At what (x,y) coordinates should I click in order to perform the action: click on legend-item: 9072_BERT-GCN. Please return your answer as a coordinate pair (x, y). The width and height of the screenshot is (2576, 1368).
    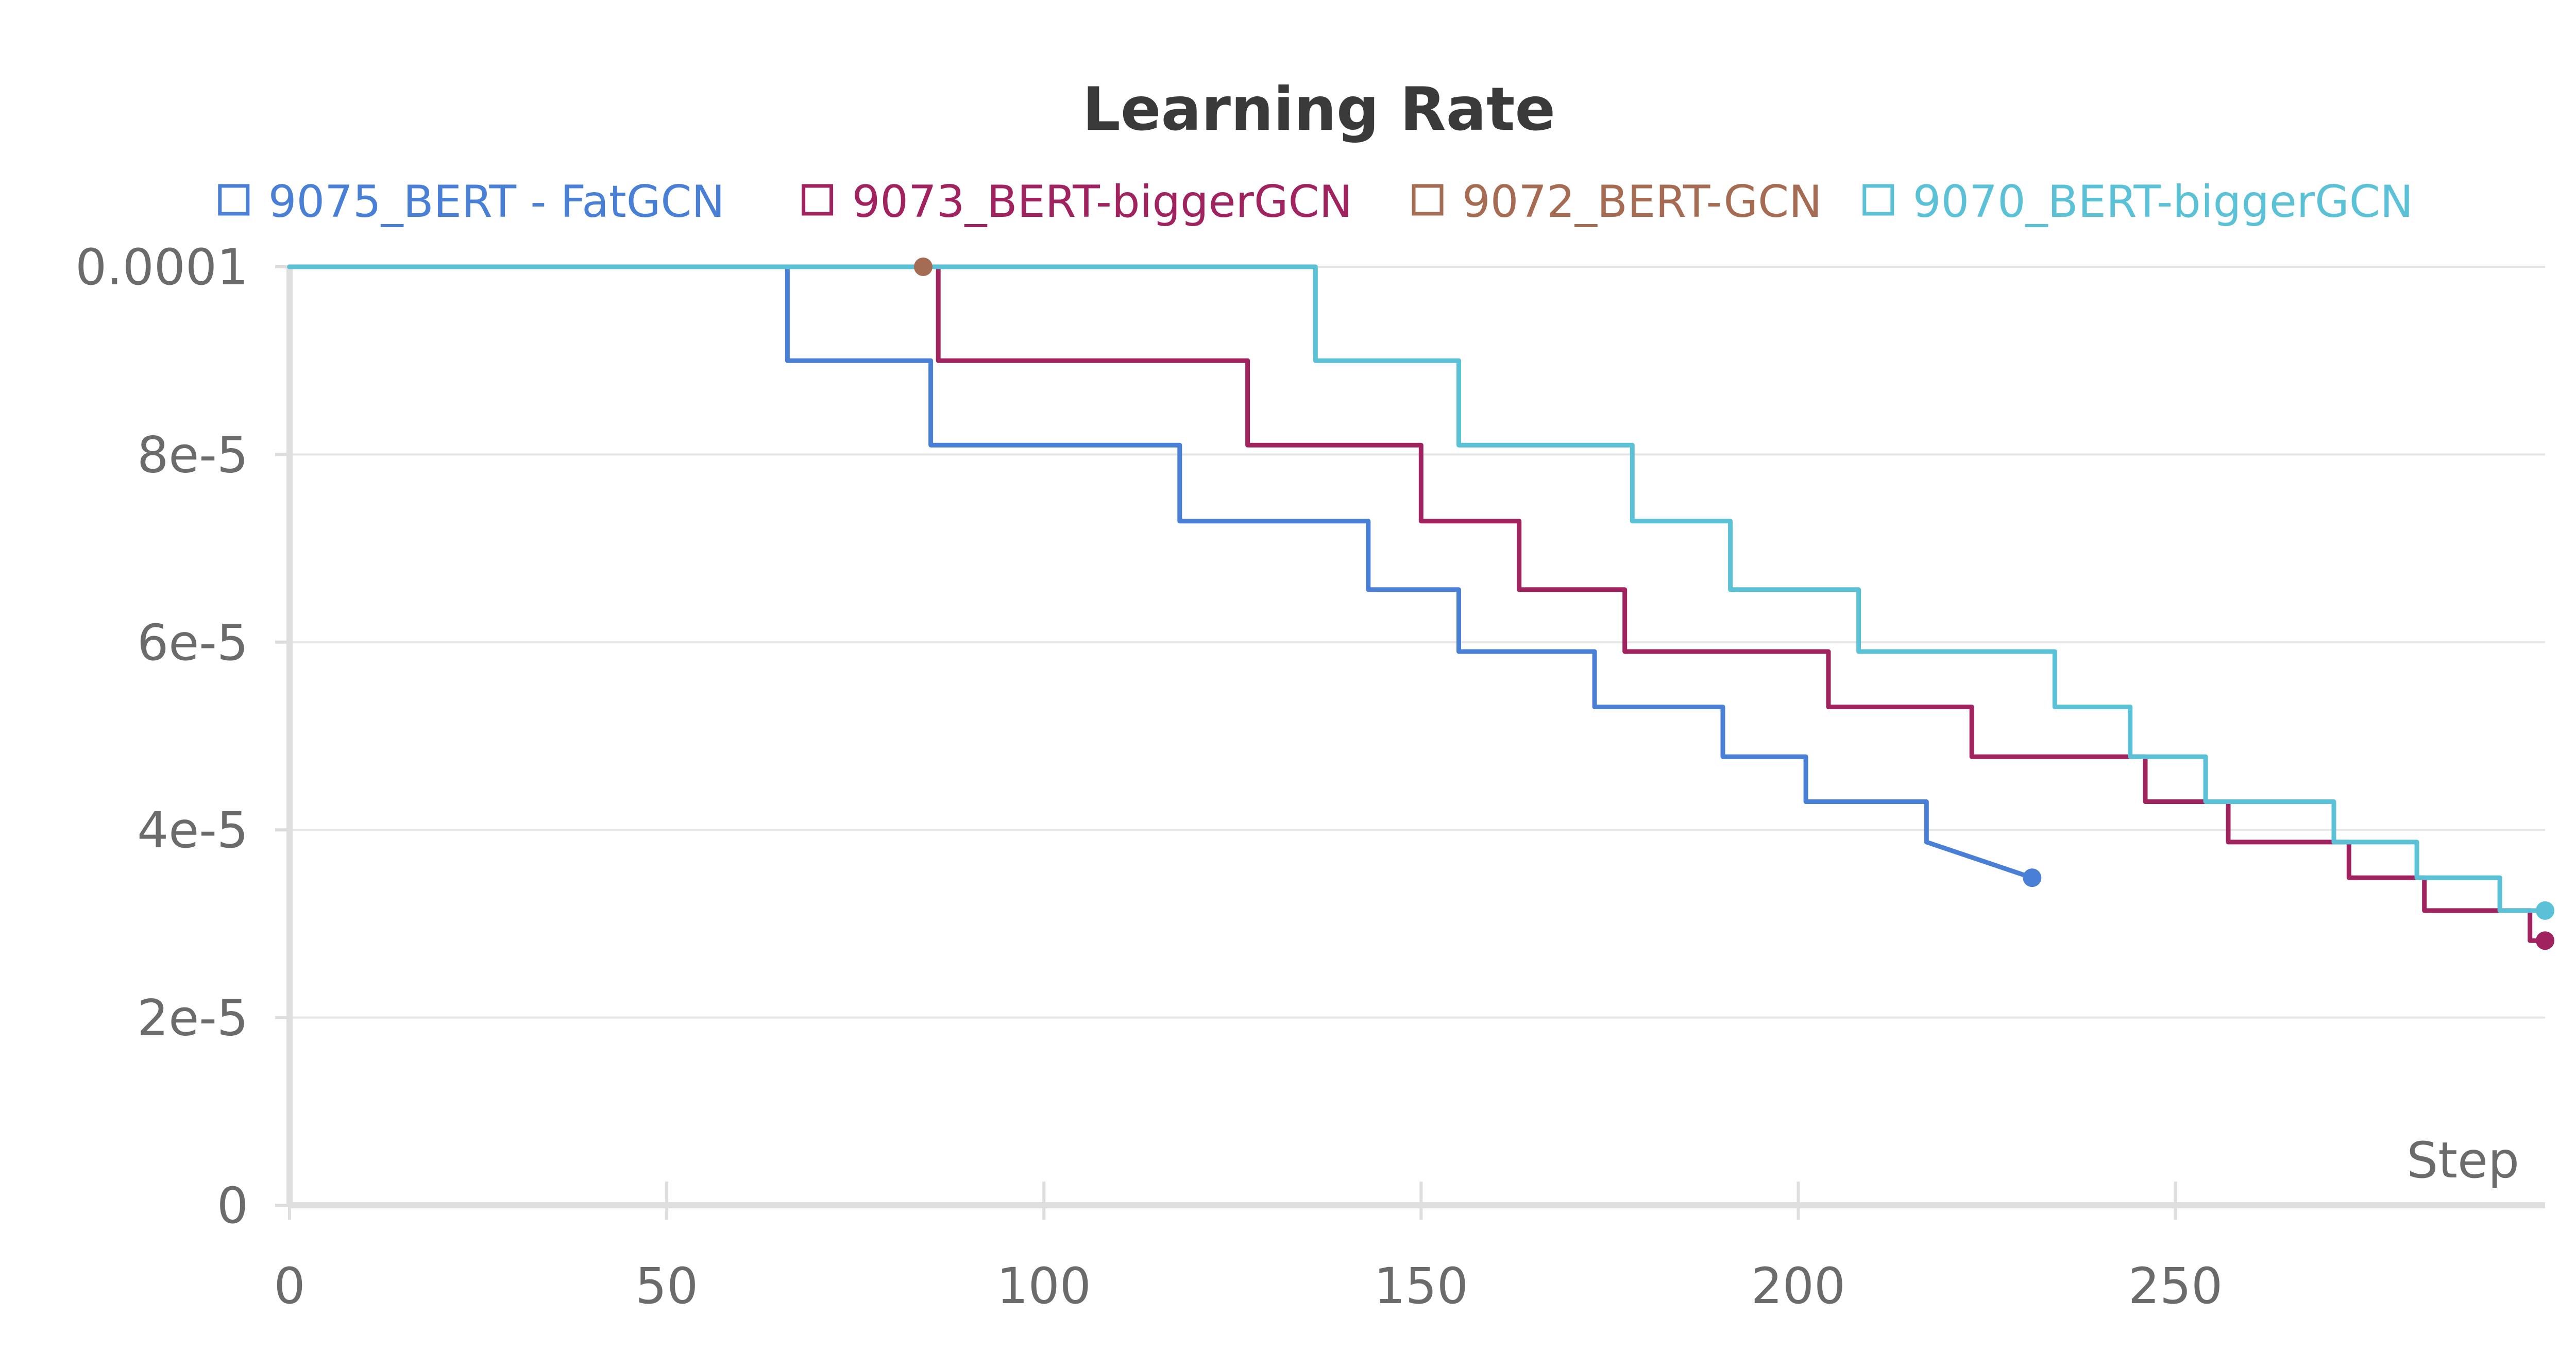
    Looking at the image, I should click on (1617, 202).